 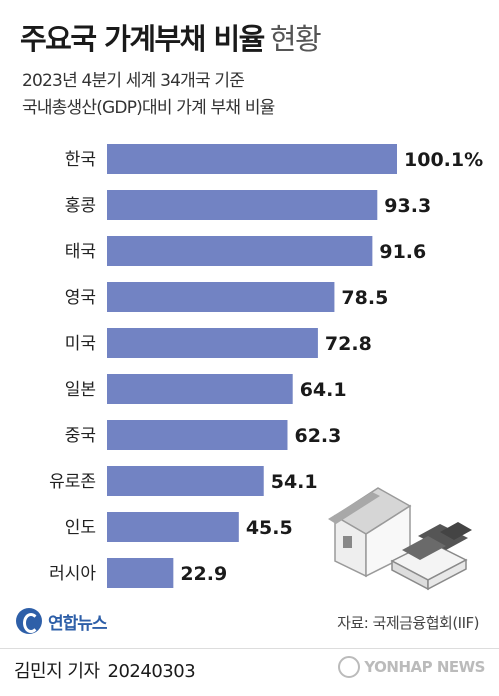 What do you see at coordinates (80, 206) in the screenshot?
I see `category-label: 홍콩` at bounding box center [80, 206].